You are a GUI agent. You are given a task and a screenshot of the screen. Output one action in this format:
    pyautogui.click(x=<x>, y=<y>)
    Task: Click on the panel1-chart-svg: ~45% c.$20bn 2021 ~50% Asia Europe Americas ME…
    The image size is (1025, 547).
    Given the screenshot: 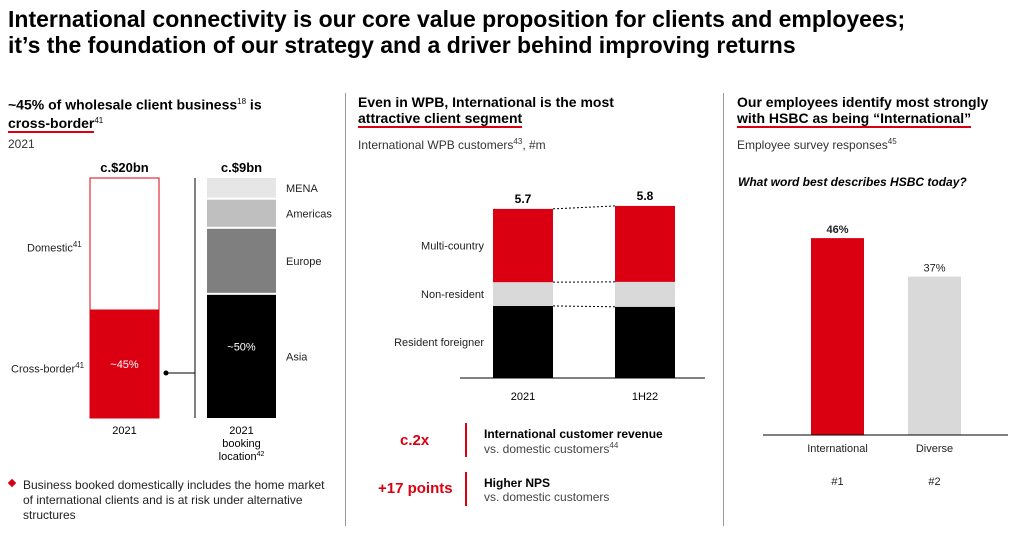 What is the action you would take?
    pyautogui.click(x=210, y=311)
    